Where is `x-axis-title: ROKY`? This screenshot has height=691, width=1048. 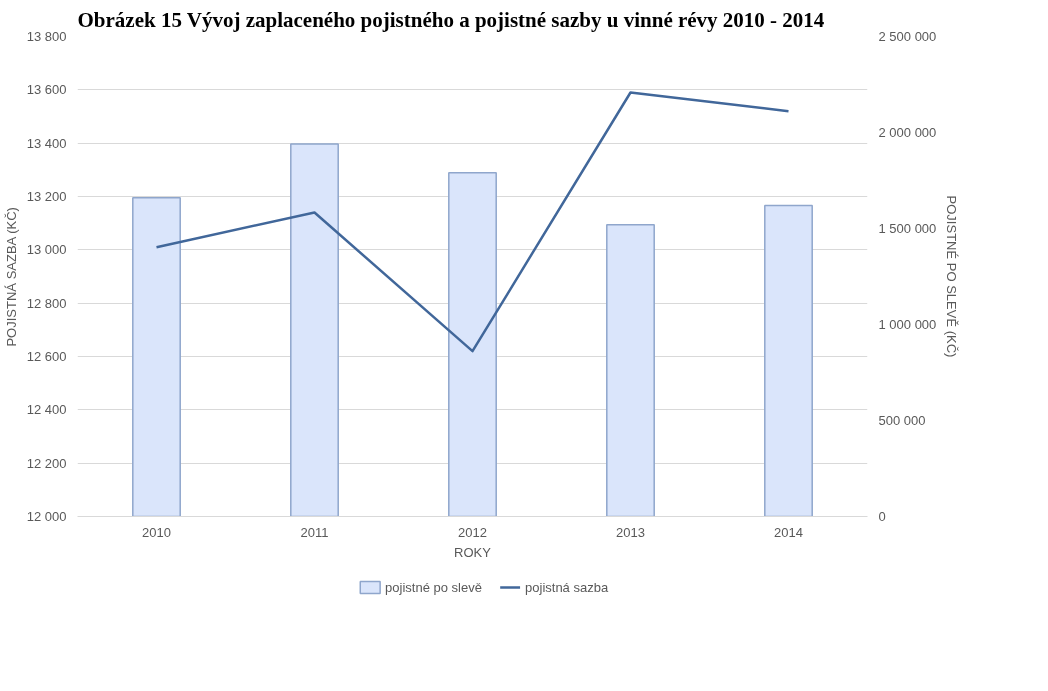
x-axis-title: ROKY is located at coordinates (473, 552).